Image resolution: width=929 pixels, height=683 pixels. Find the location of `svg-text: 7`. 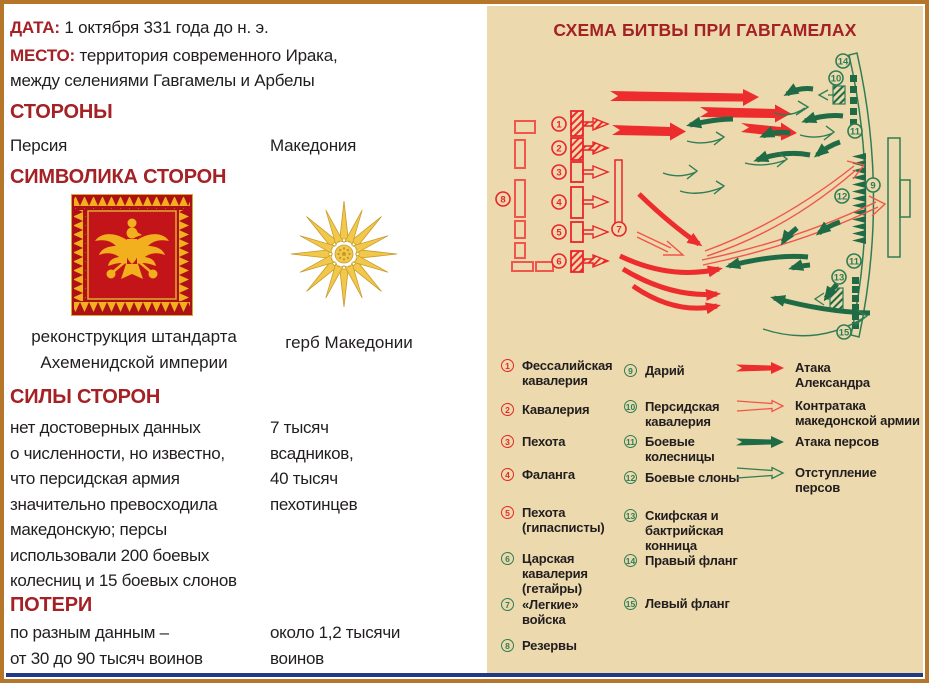

svg-text: 7 is located at coordinates (618, 230).